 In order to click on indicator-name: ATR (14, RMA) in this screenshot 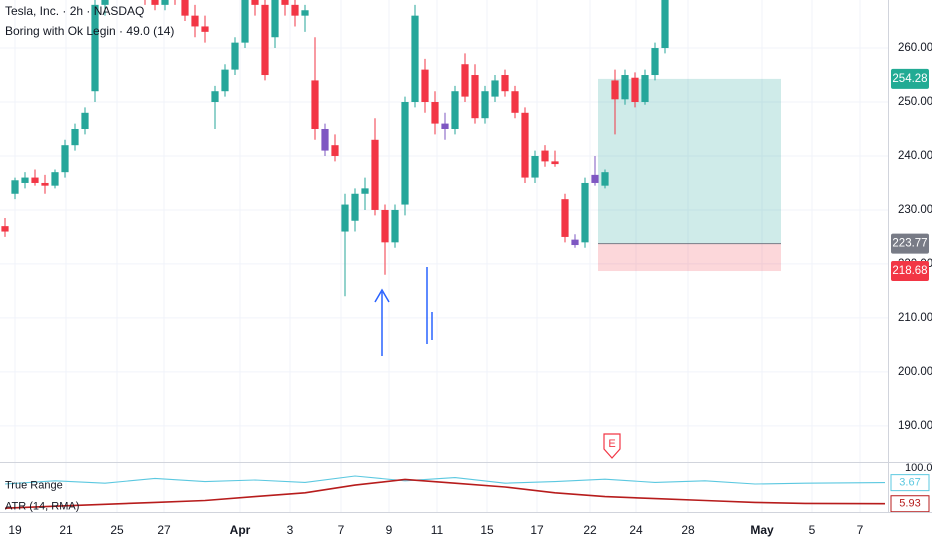, I will do `click(42, 507)`.